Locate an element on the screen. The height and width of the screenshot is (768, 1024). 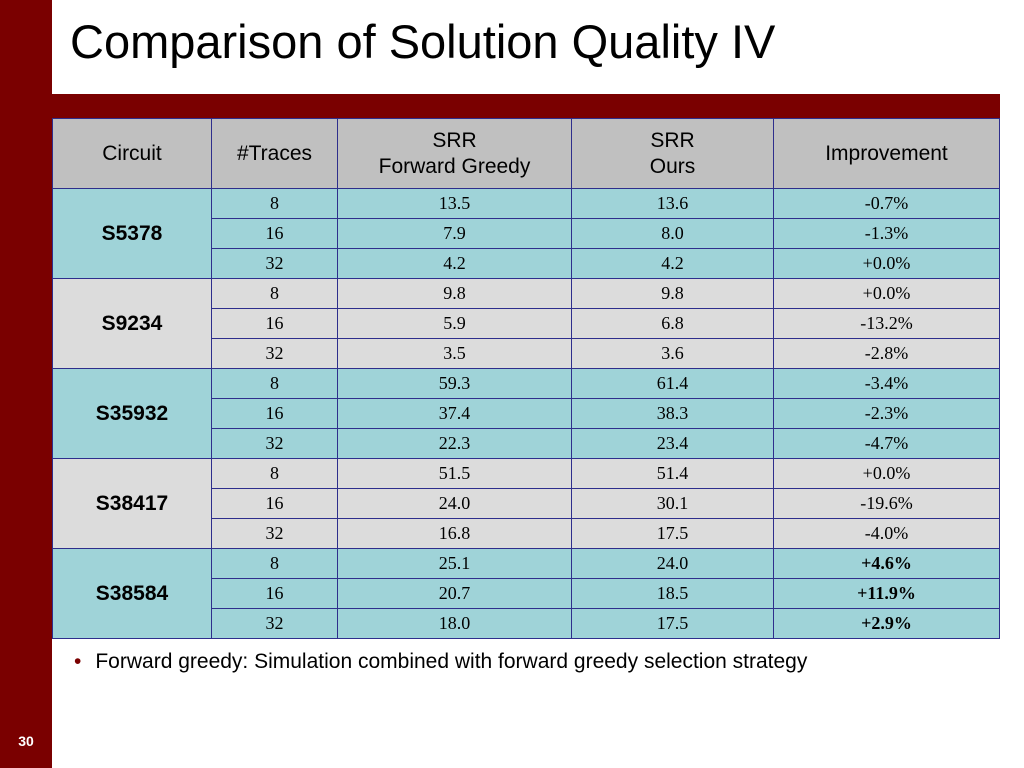
srr-ours-cell: 38.3 is located at coordinates (672, 413).